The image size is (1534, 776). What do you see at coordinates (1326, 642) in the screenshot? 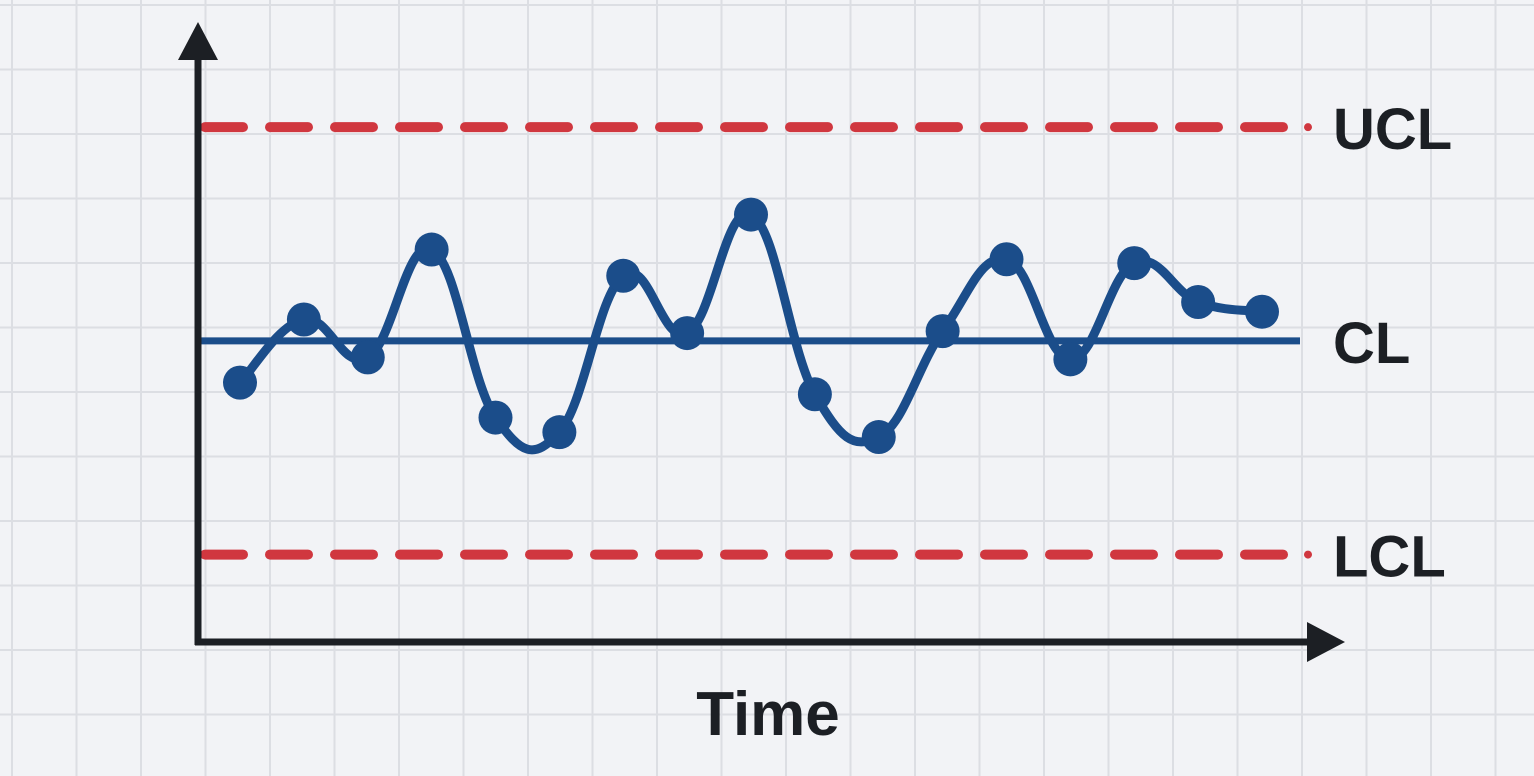
I see `x-axis-arrow` at bounding box center [1326, 642].